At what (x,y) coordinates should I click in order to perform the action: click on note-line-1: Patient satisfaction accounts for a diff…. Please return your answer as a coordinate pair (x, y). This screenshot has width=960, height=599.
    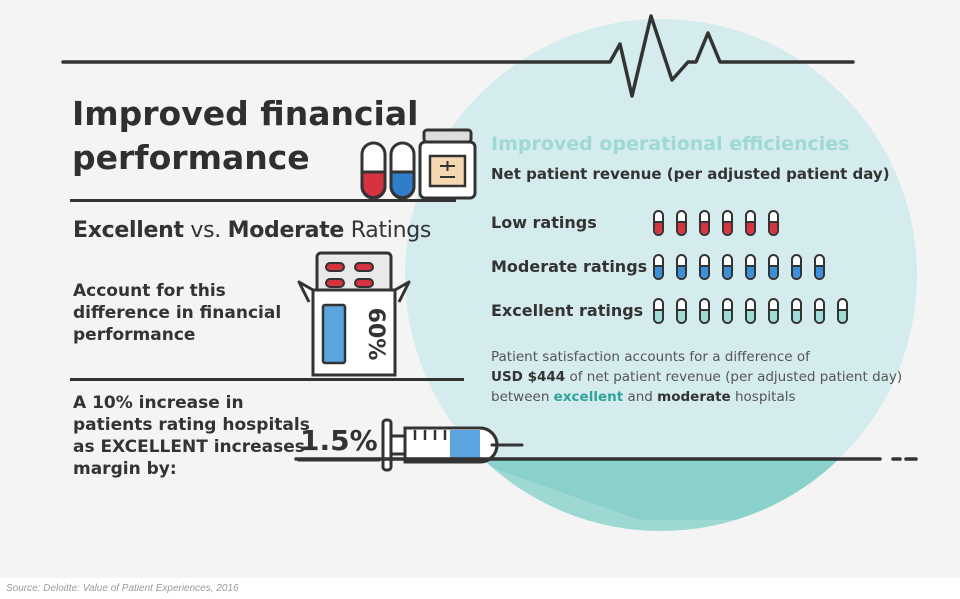
    Looking at the image, I should click on (650, 357).